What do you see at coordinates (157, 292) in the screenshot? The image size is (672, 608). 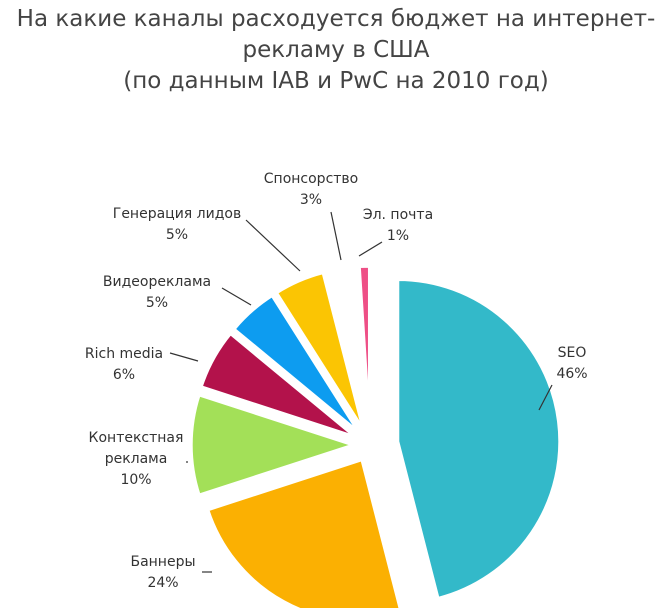 I see `slice-label: Видеореклама 5%` at bounding box center [157, 292].